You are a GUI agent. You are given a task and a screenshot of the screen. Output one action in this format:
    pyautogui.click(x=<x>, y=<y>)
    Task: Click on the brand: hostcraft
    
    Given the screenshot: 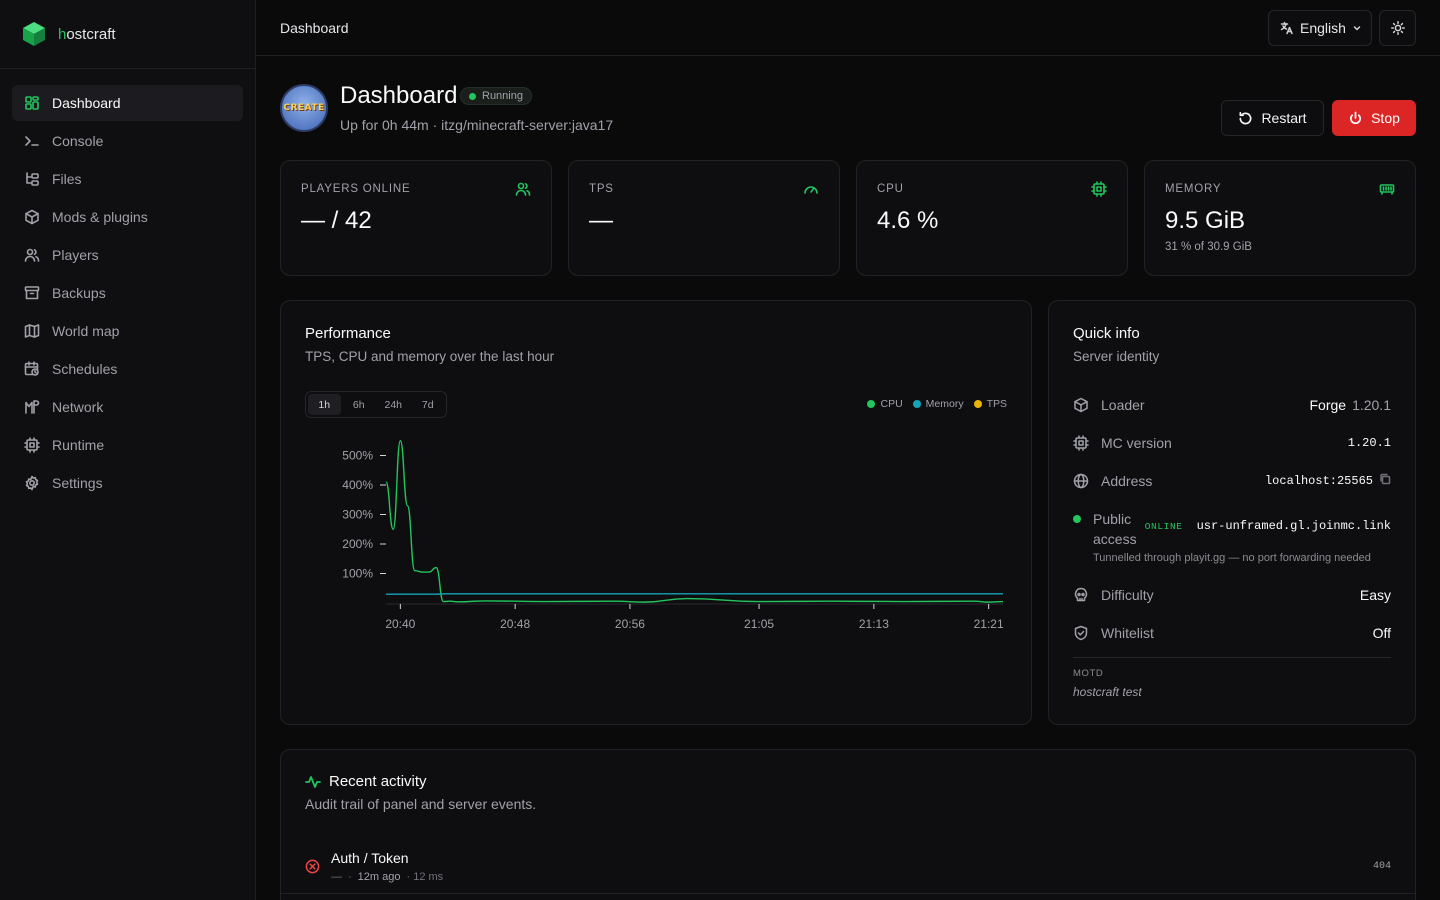 What is the action you would take?
    pyautogui.click(x=127, y=34)
    